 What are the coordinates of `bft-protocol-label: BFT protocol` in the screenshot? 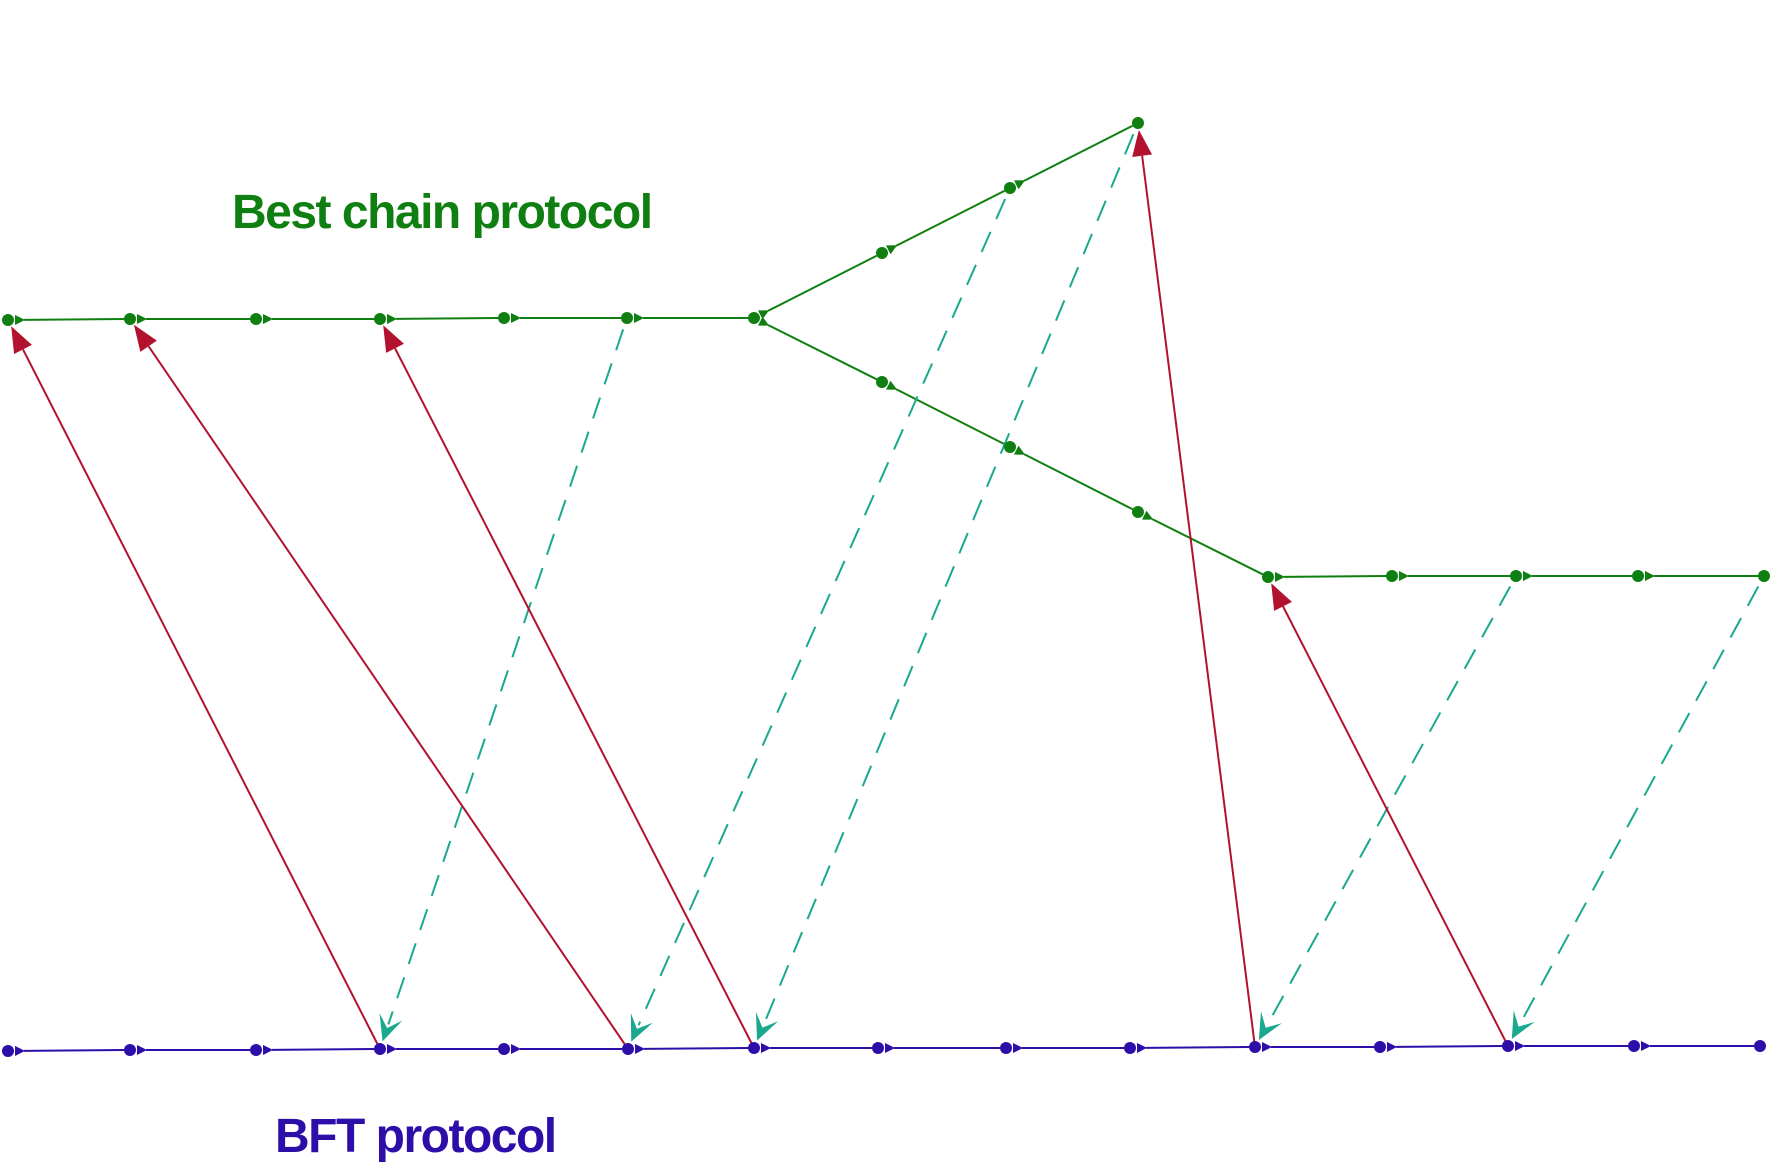 It's located at (415, 1136).